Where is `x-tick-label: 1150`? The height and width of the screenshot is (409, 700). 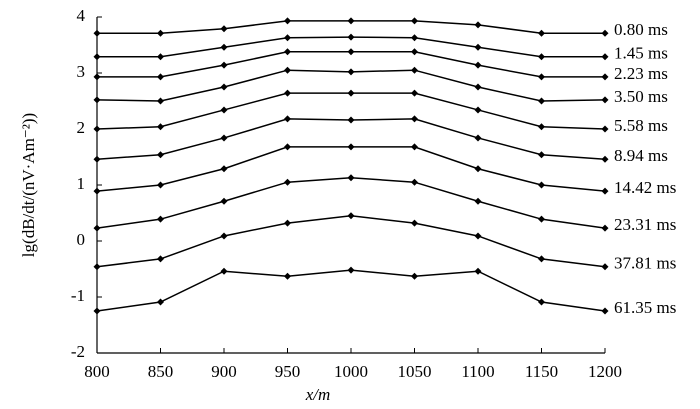
x-tick-label: 1150 is located at coordinates (541, 371).